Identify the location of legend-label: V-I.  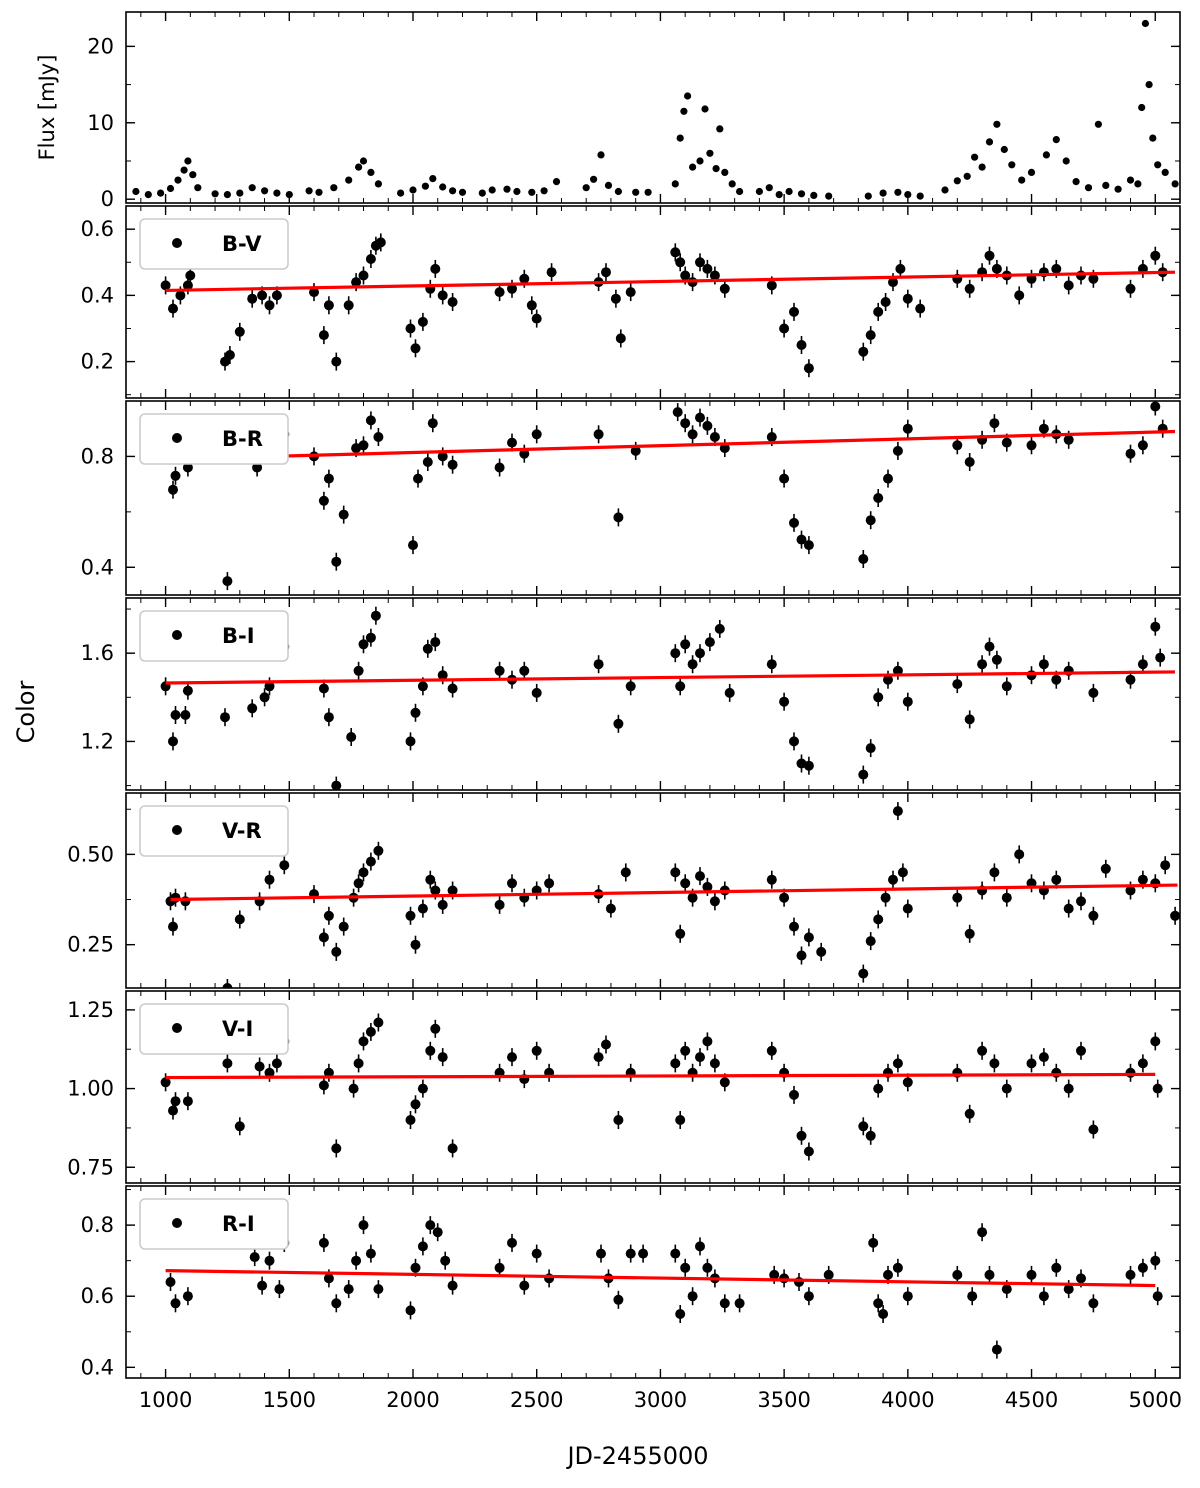
(237, 1029).